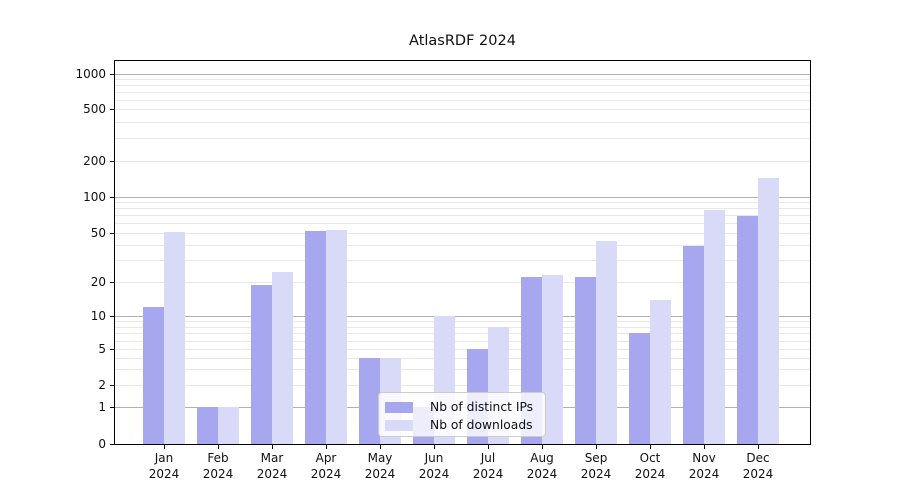 This screenshot has width=900, height=500. I want to click on bar-distinct-ips-nov, so click(693, 345).